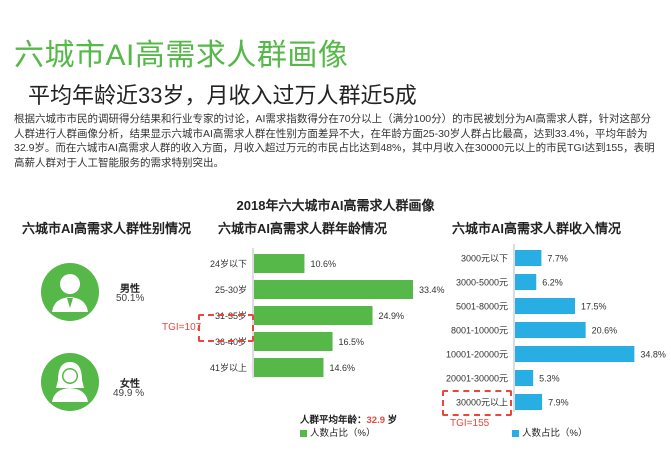 This screenshot has height=458, width=671. Describe the element at coordinates (470, 423) in the screenshot. I see `income-tgi-label: TGI=155` at that location.